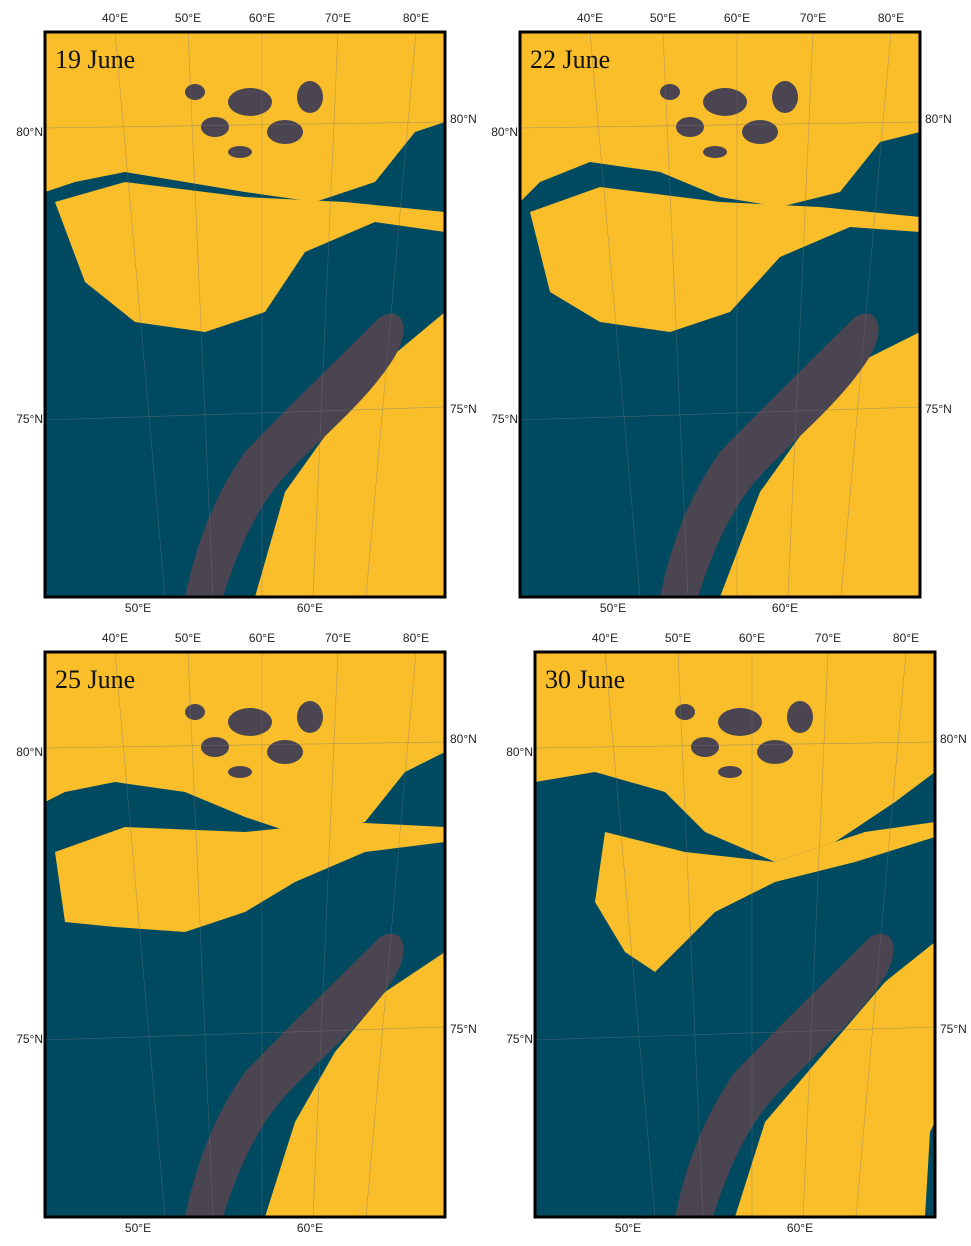  Describe the element at coordinates (95, 679) in the screenshot. I see `panel-date-label: 25 June` at that location.